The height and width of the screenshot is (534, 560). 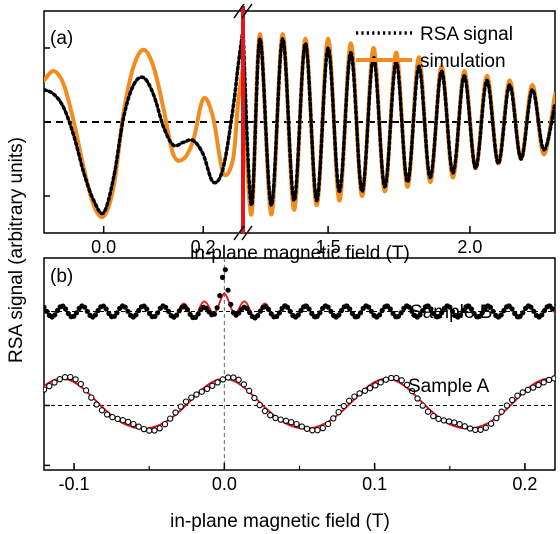 What do you see at coordinates (524, 484) in the screenshot?
I see `panel-b-x-tick-label: 0.2` at bounding box center [524, 484].